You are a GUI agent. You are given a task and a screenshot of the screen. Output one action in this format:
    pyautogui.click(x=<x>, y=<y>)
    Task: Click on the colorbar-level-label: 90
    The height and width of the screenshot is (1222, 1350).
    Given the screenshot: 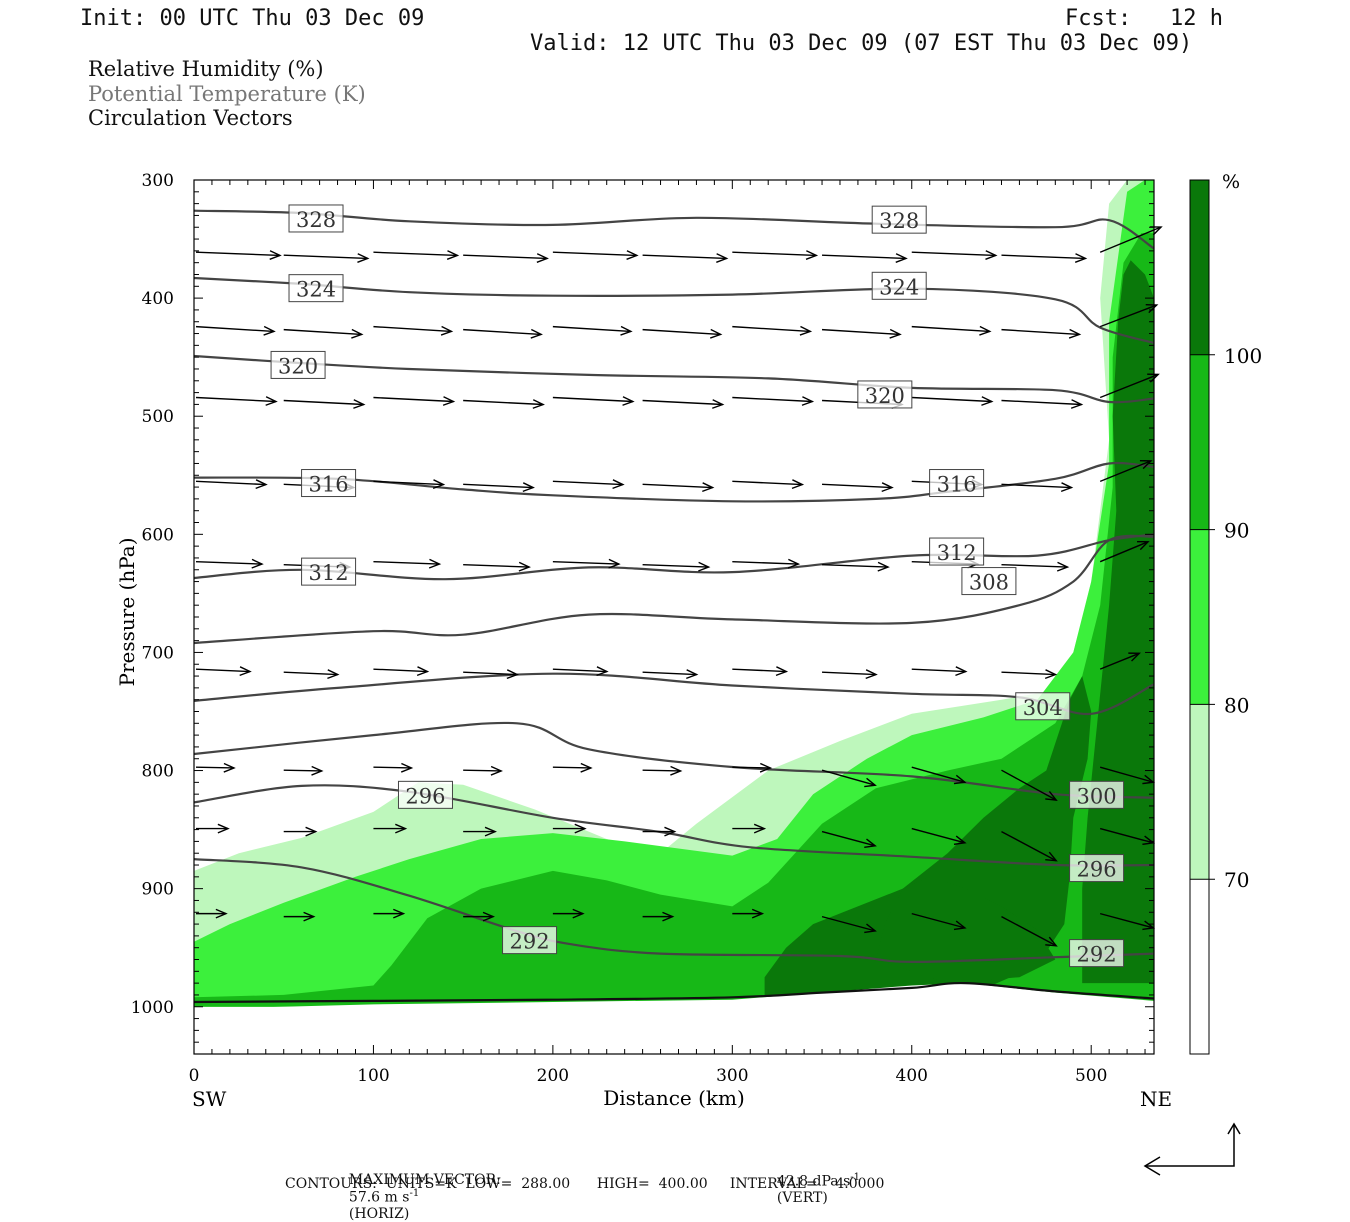 What is the action you would take?
    pyautogui.click(x=1236, y=531)
    